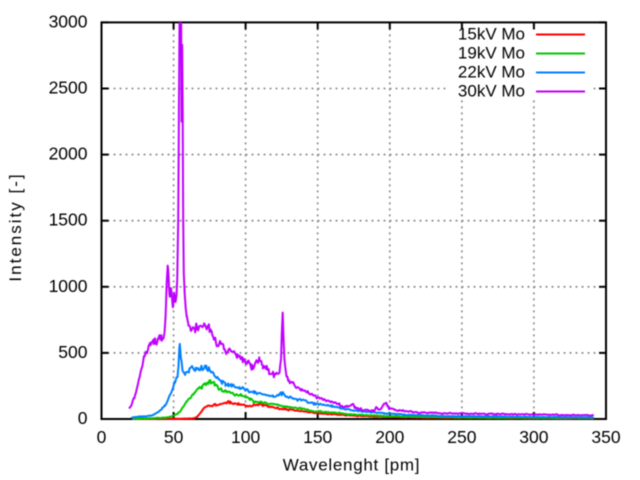  What do you see at coordinates (389, 437) in the screenshot?
I see `svg-text: 200` at bounding box center [389, 437].